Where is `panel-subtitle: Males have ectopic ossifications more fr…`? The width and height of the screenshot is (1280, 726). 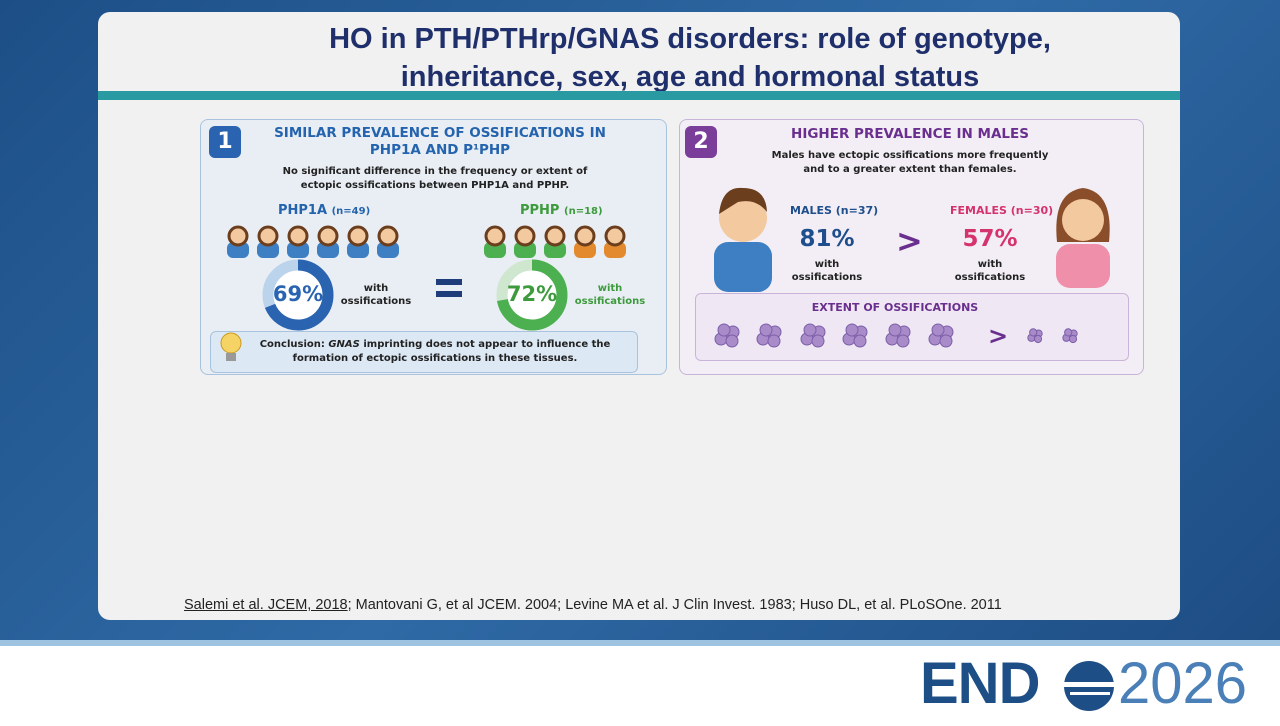
panel-subtitle: Males have ectopic ossifications more fr… is located at coordinates (910, 162).